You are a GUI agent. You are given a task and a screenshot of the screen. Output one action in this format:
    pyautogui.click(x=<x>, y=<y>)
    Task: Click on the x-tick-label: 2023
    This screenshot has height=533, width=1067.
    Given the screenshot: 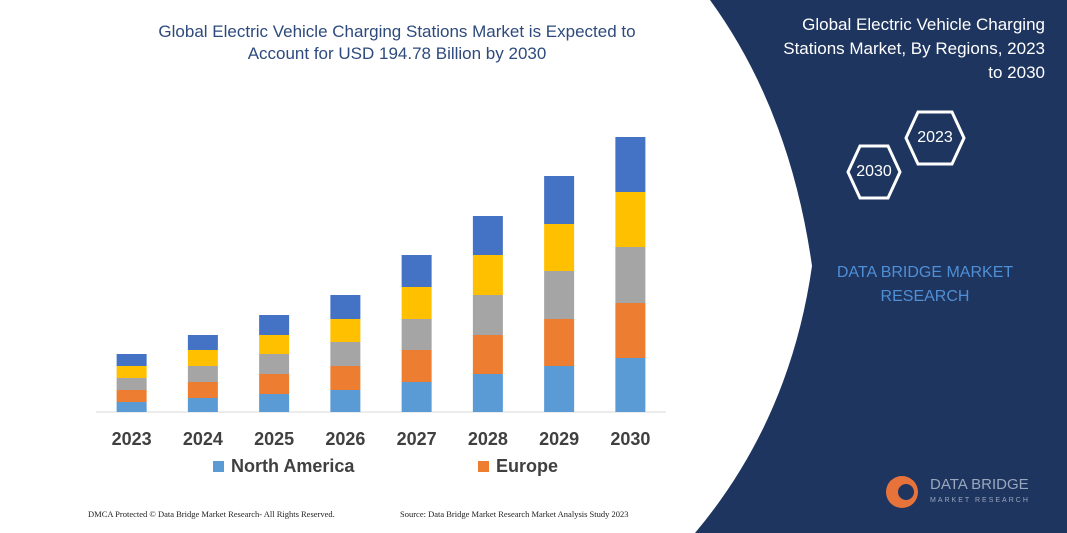 What is the action you would take?
    pyautogui.click(x=132, y=439)
    